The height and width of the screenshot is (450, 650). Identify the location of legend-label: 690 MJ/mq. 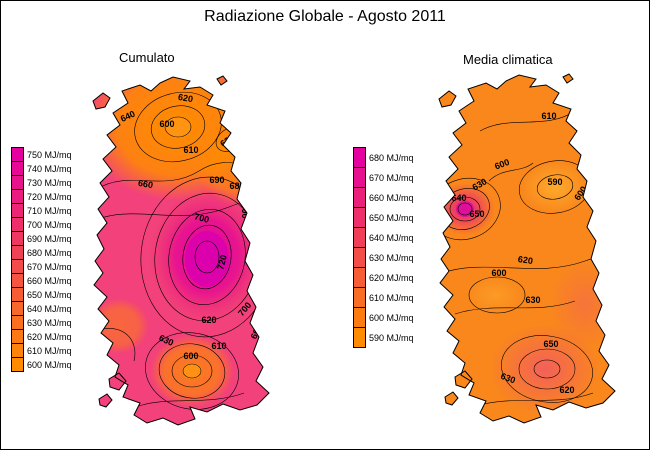
(49, 238).